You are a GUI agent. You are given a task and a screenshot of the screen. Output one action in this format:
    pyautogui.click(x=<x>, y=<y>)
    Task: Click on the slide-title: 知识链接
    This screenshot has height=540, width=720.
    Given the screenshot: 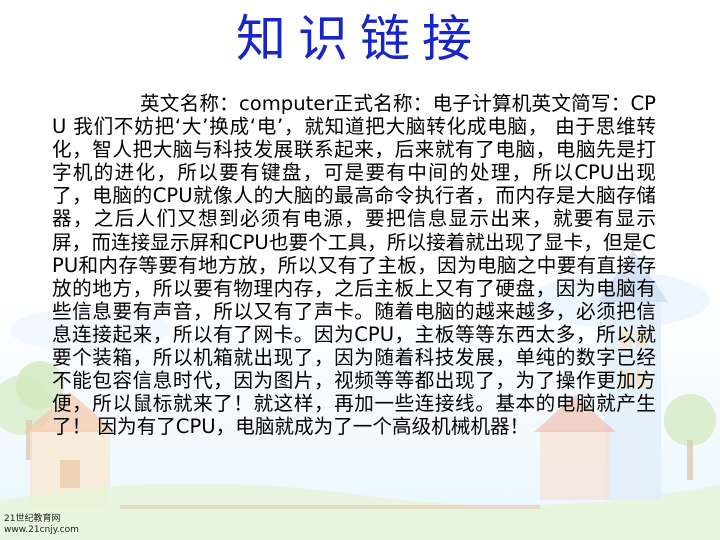 What is the action you would take?
    pyautogui.click(x=360, y=39)
    